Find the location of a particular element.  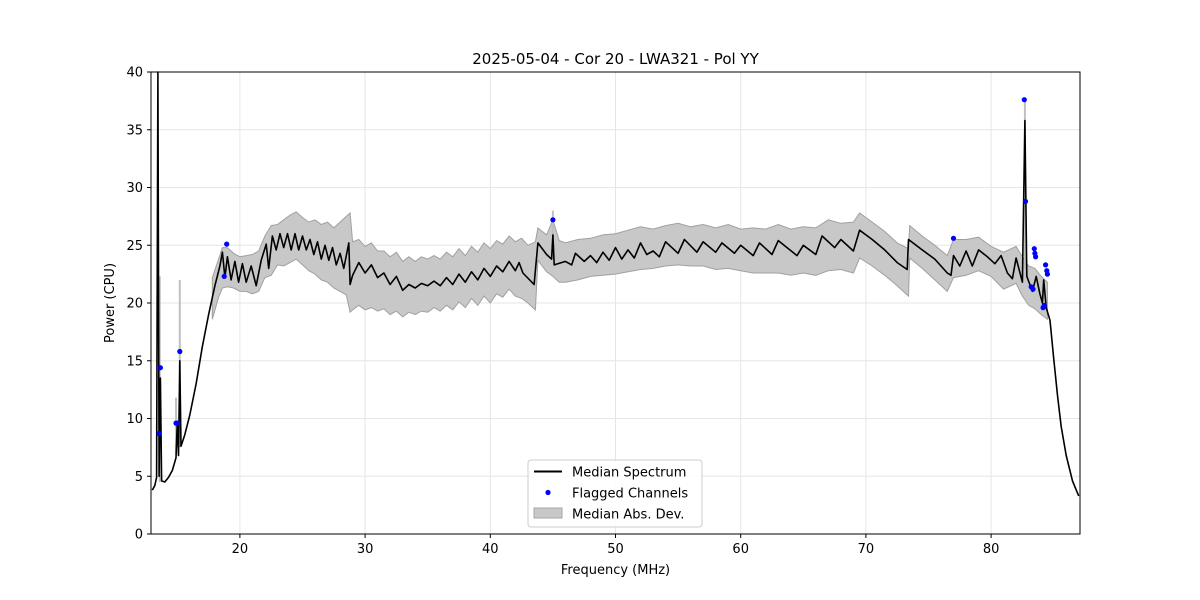

x-axis-ticks: 20 30 40 50 60 70 80 is located at coordinates (616, 545).